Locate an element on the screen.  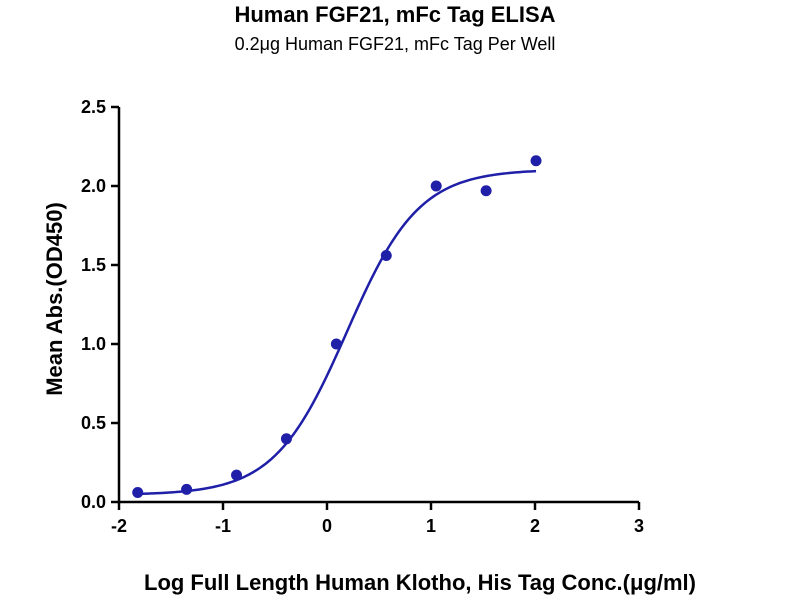
y-axis-label: Mean Abs.(OD450) is located at coordinates (54, 299).